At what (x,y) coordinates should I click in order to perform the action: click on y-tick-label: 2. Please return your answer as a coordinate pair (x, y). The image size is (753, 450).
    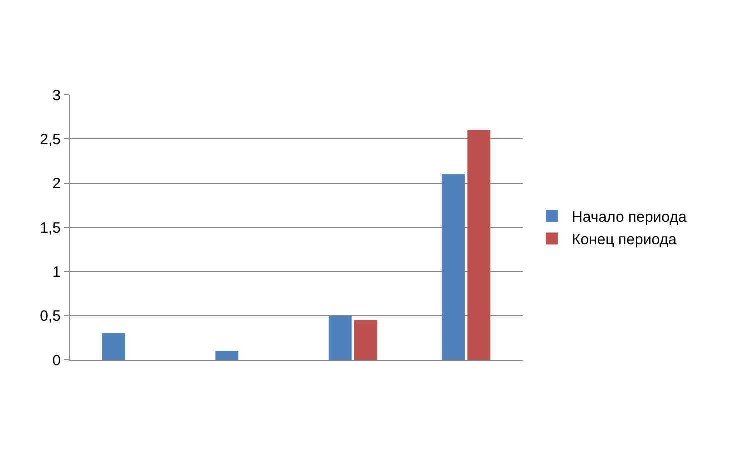
    Looking at the image, I should click on (56, 184).